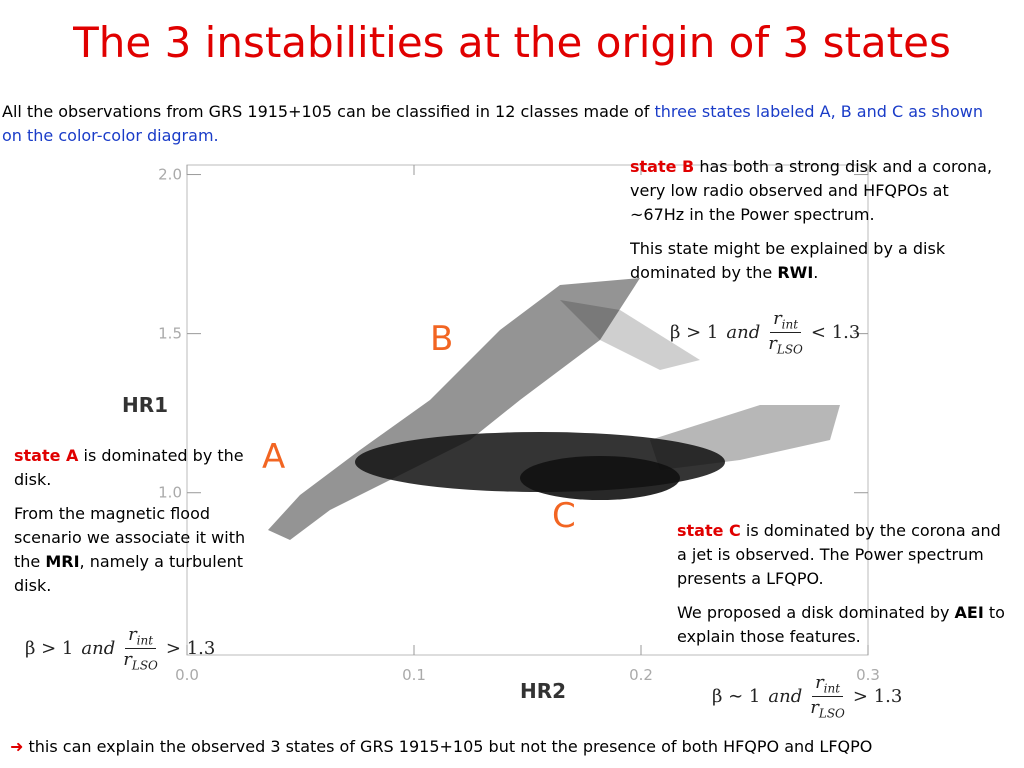  Describe the element at coordinates (170, 175) in the screenshot. I see `y-tick-label: 2.0` at that location.